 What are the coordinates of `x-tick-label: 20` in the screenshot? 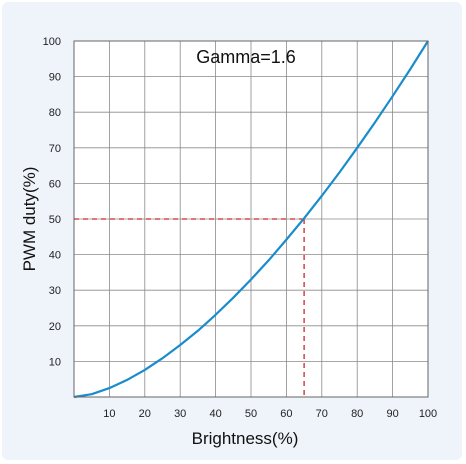 It's located at (145, 414).